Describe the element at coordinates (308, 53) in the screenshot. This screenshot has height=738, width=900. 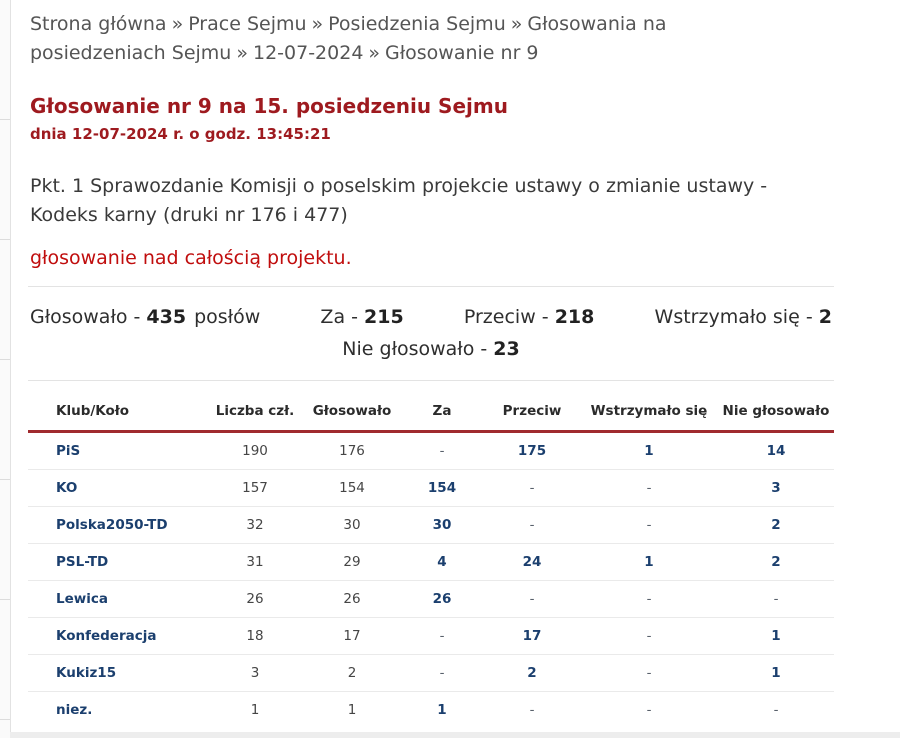
I see `breadcrumb-link: 12-07-2024` at that location.